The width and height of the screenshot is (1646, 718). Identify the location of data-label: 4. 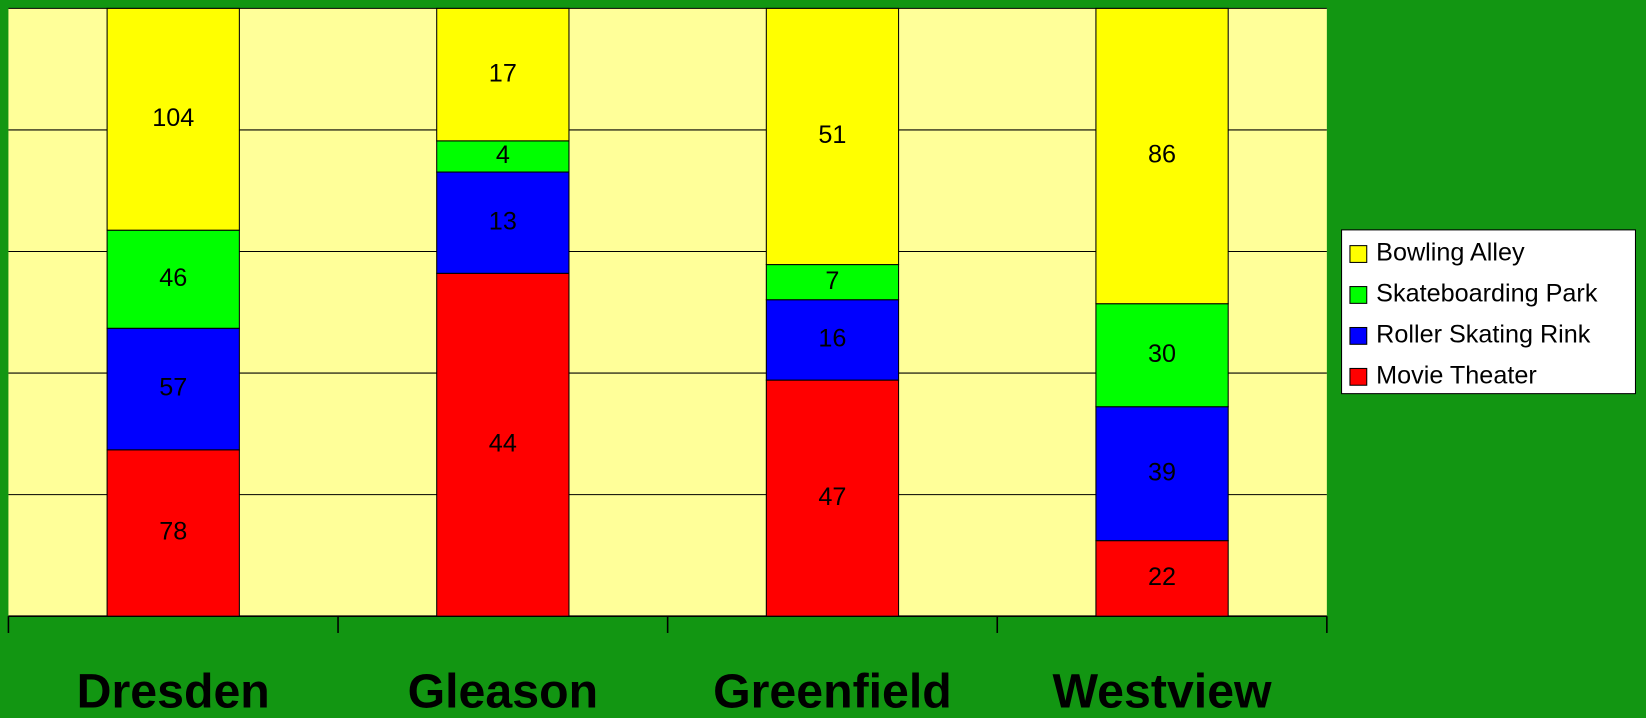
(503, 155).